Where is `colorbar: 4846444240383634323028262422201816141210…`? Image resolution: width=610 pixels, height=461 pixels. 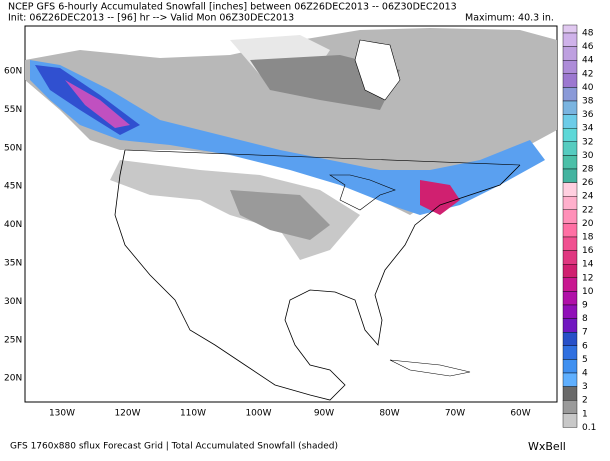
colorbar: 4846444240383634323028262422201816141210… is located at coordinates (579, 228).